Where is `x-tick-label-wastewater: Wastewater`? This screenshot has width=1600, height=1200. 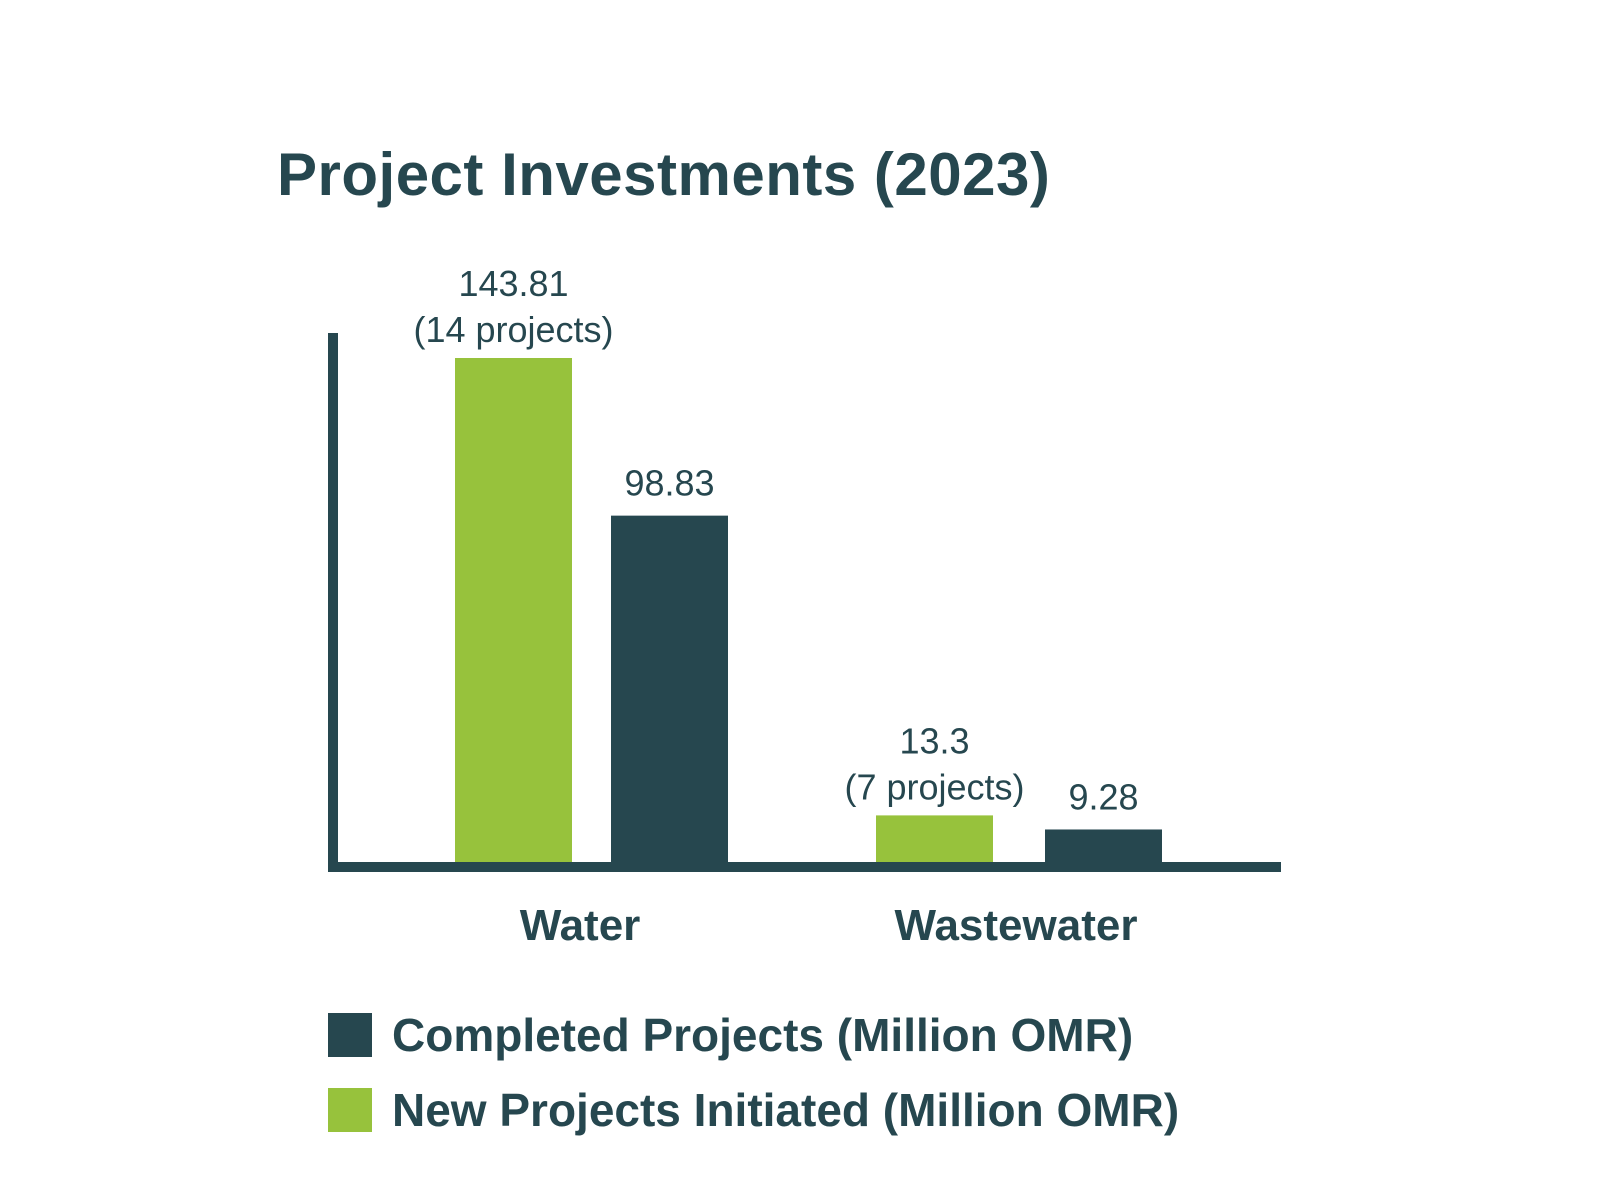 x-tick-label-wastewater: Wastewater is located at coordinates (1016, 925).